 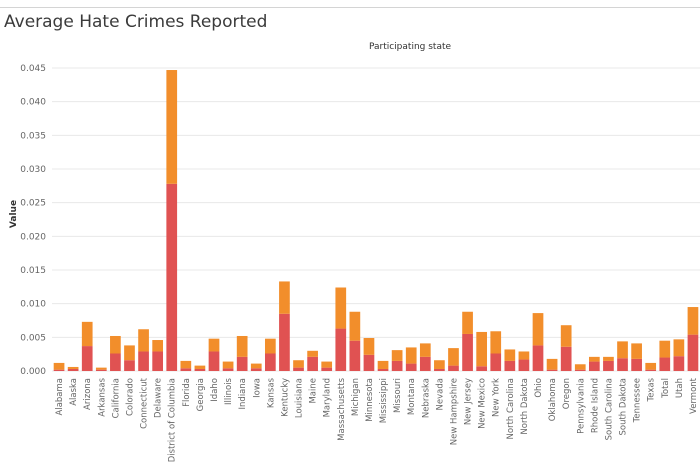 What do you see at coordinates (370, 400) in the screenshot?
I see `x-category-label: Minnesota` at bounding box center [370, 400].